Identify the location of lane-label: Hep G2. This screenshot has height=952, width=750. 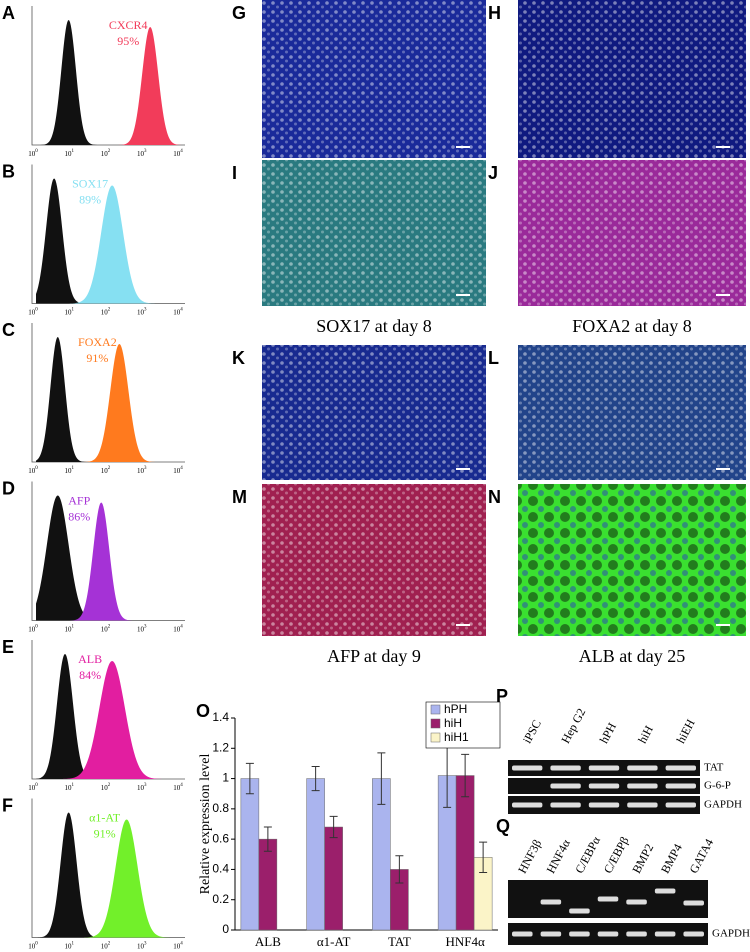
(573, 726).